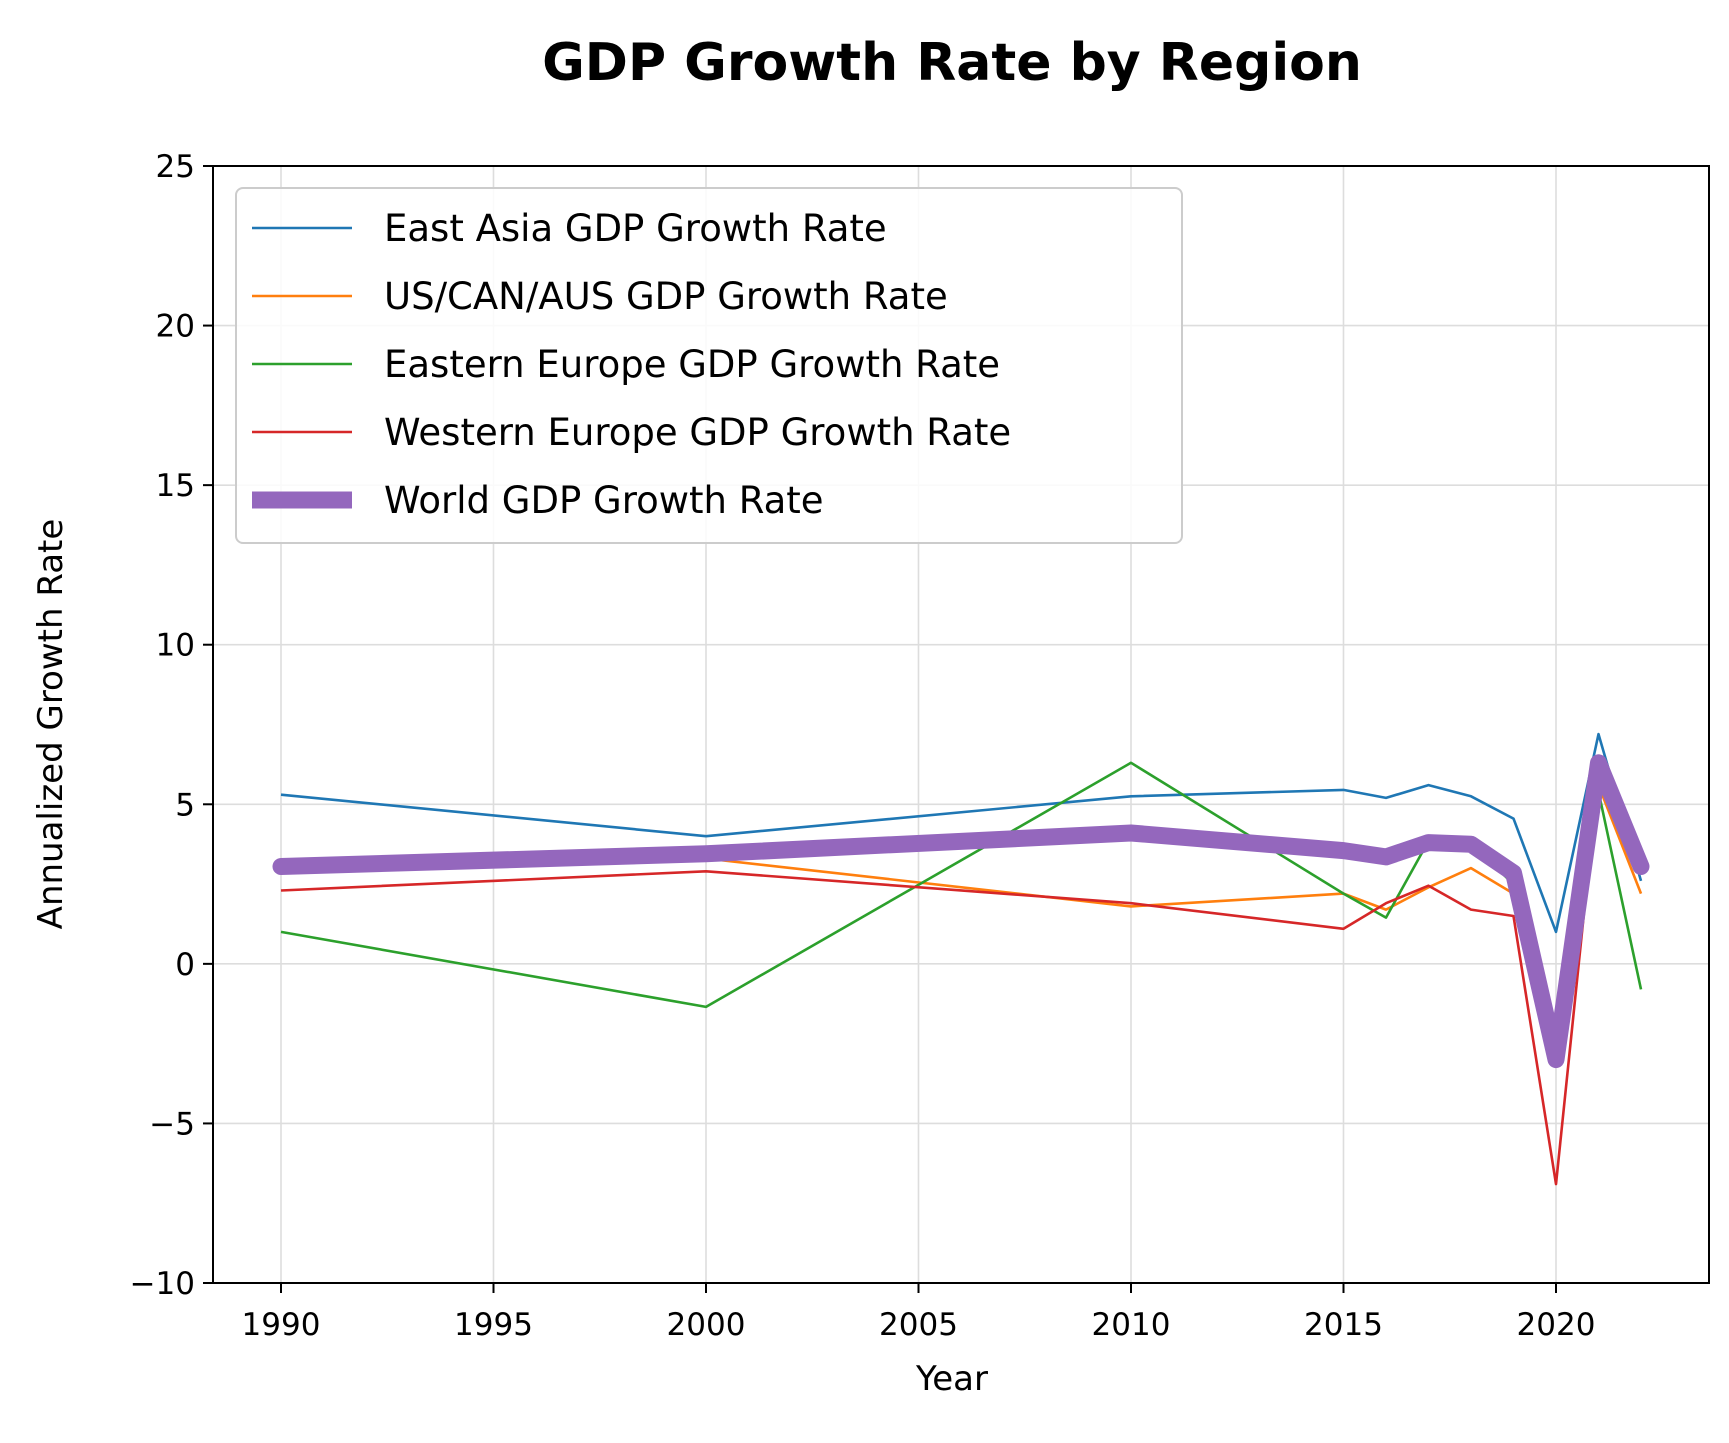  I want to click on legend-label: Eastern Europe GDP Growth Rate, so click(692, 364).